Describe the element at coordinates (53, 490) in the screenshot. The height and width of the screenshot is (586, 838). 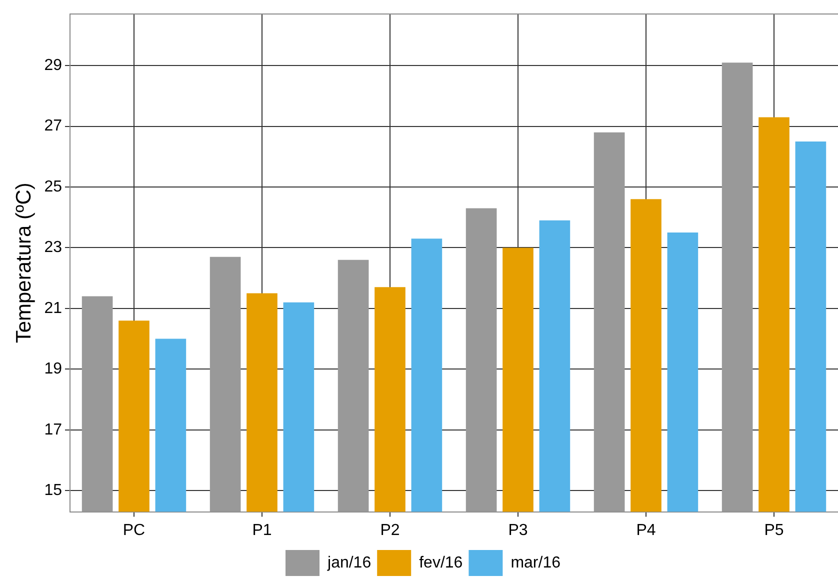
I see `y-tick-label: 15` at that location.